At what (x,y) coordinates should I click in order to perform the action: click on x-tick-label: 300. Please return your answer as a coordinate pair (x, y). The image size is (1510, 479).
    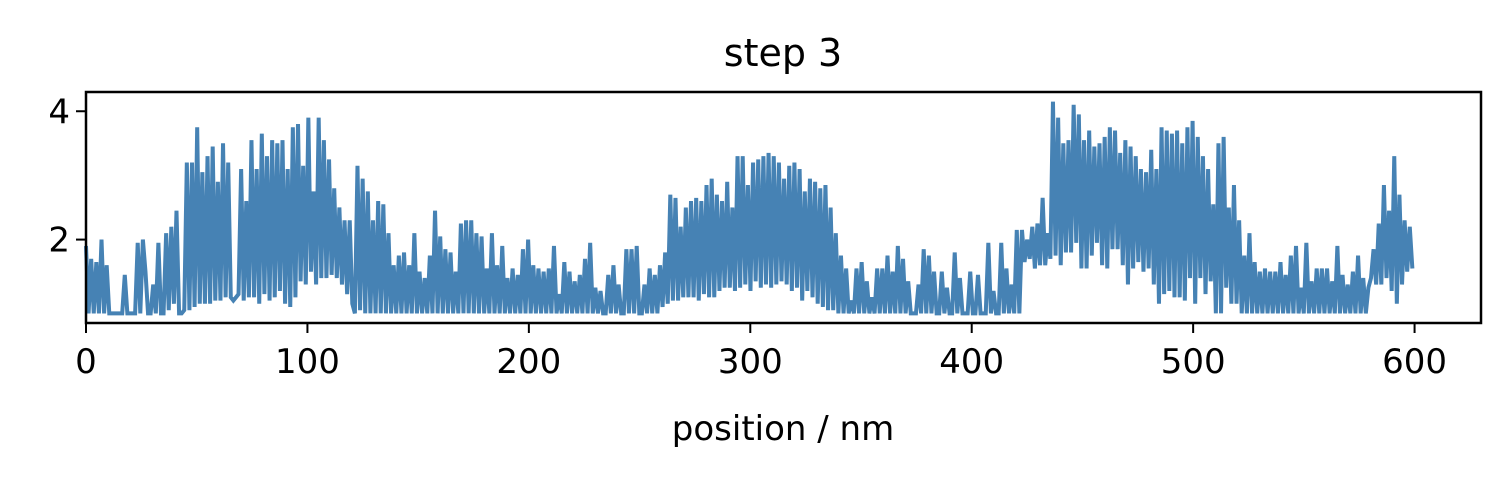
    Looking at the image, I should click on (750, 362).